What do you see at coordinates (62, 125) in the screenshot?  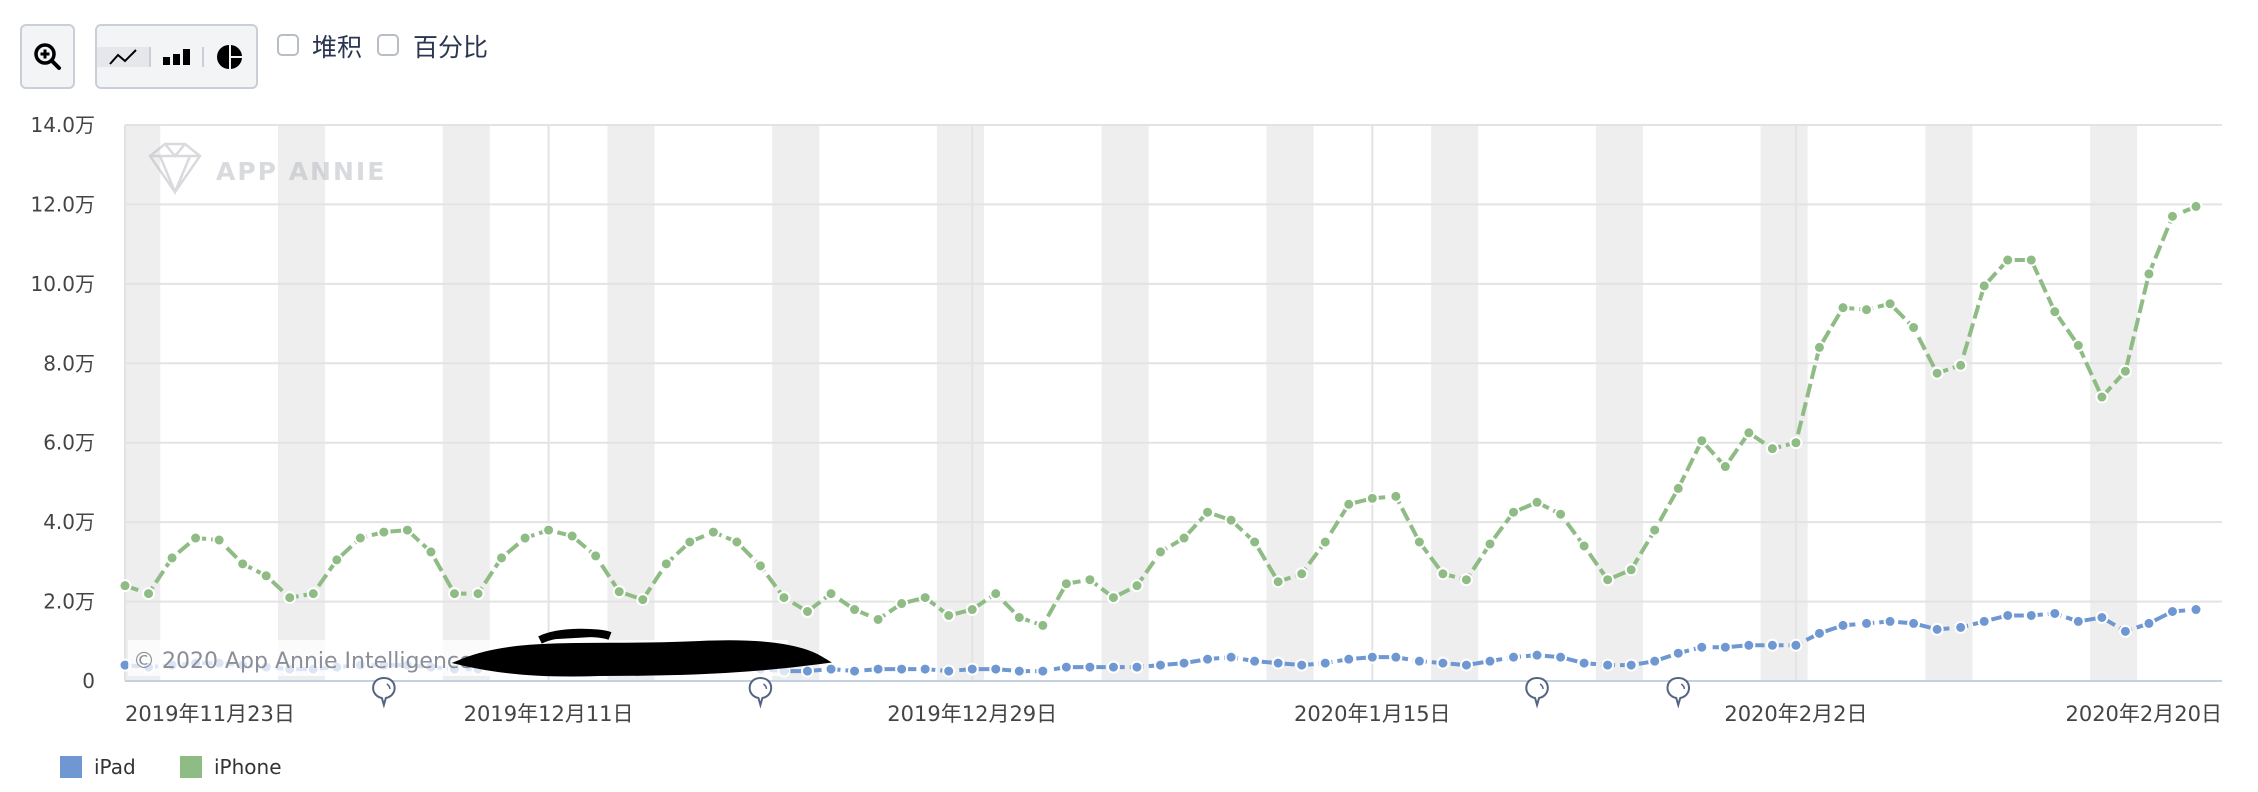 I see `y-tick-label: 14.0万` at bounding box center [62, 125].